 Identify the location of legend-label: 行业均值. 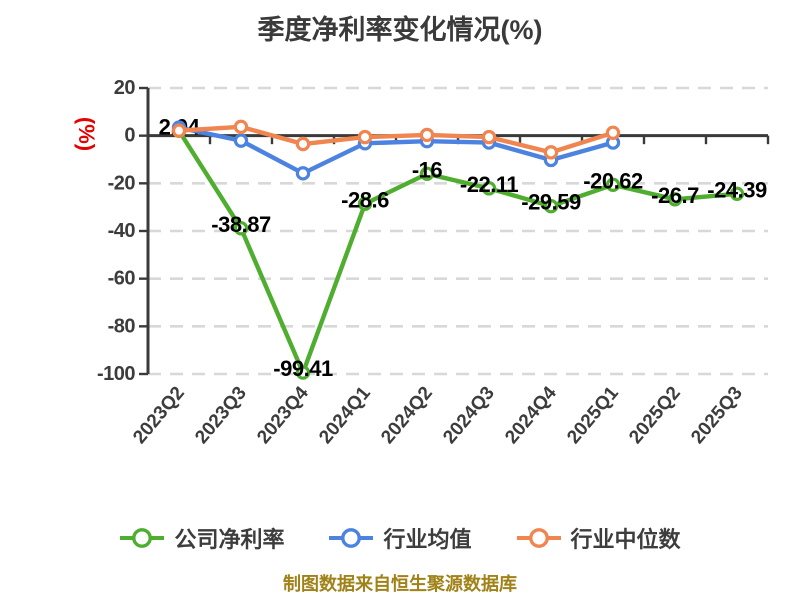
(427, 539).